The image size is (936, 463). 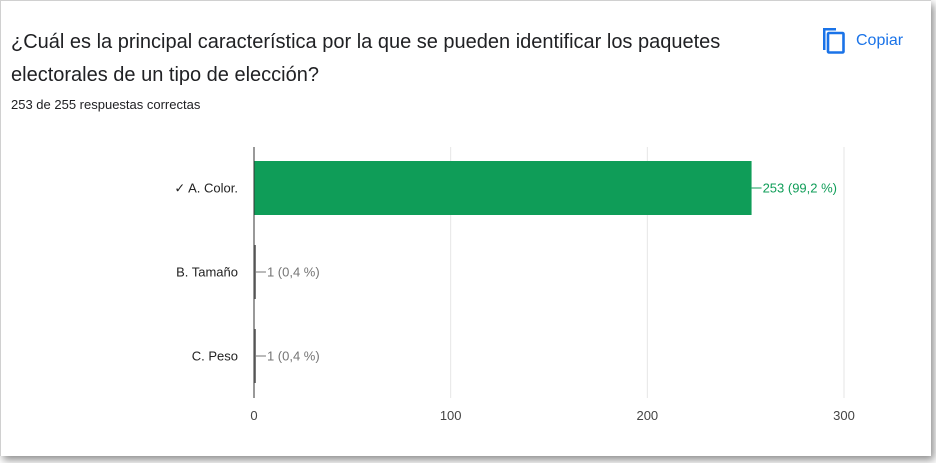 I want to click on x-tick-label: 300, so click(x=844, y=415).